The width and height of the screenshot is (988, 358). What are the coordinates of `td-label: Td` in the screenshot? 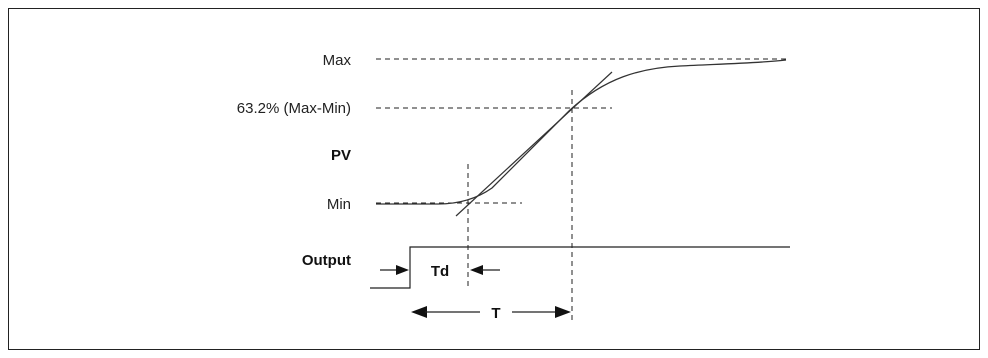 It's located at (440, 271).